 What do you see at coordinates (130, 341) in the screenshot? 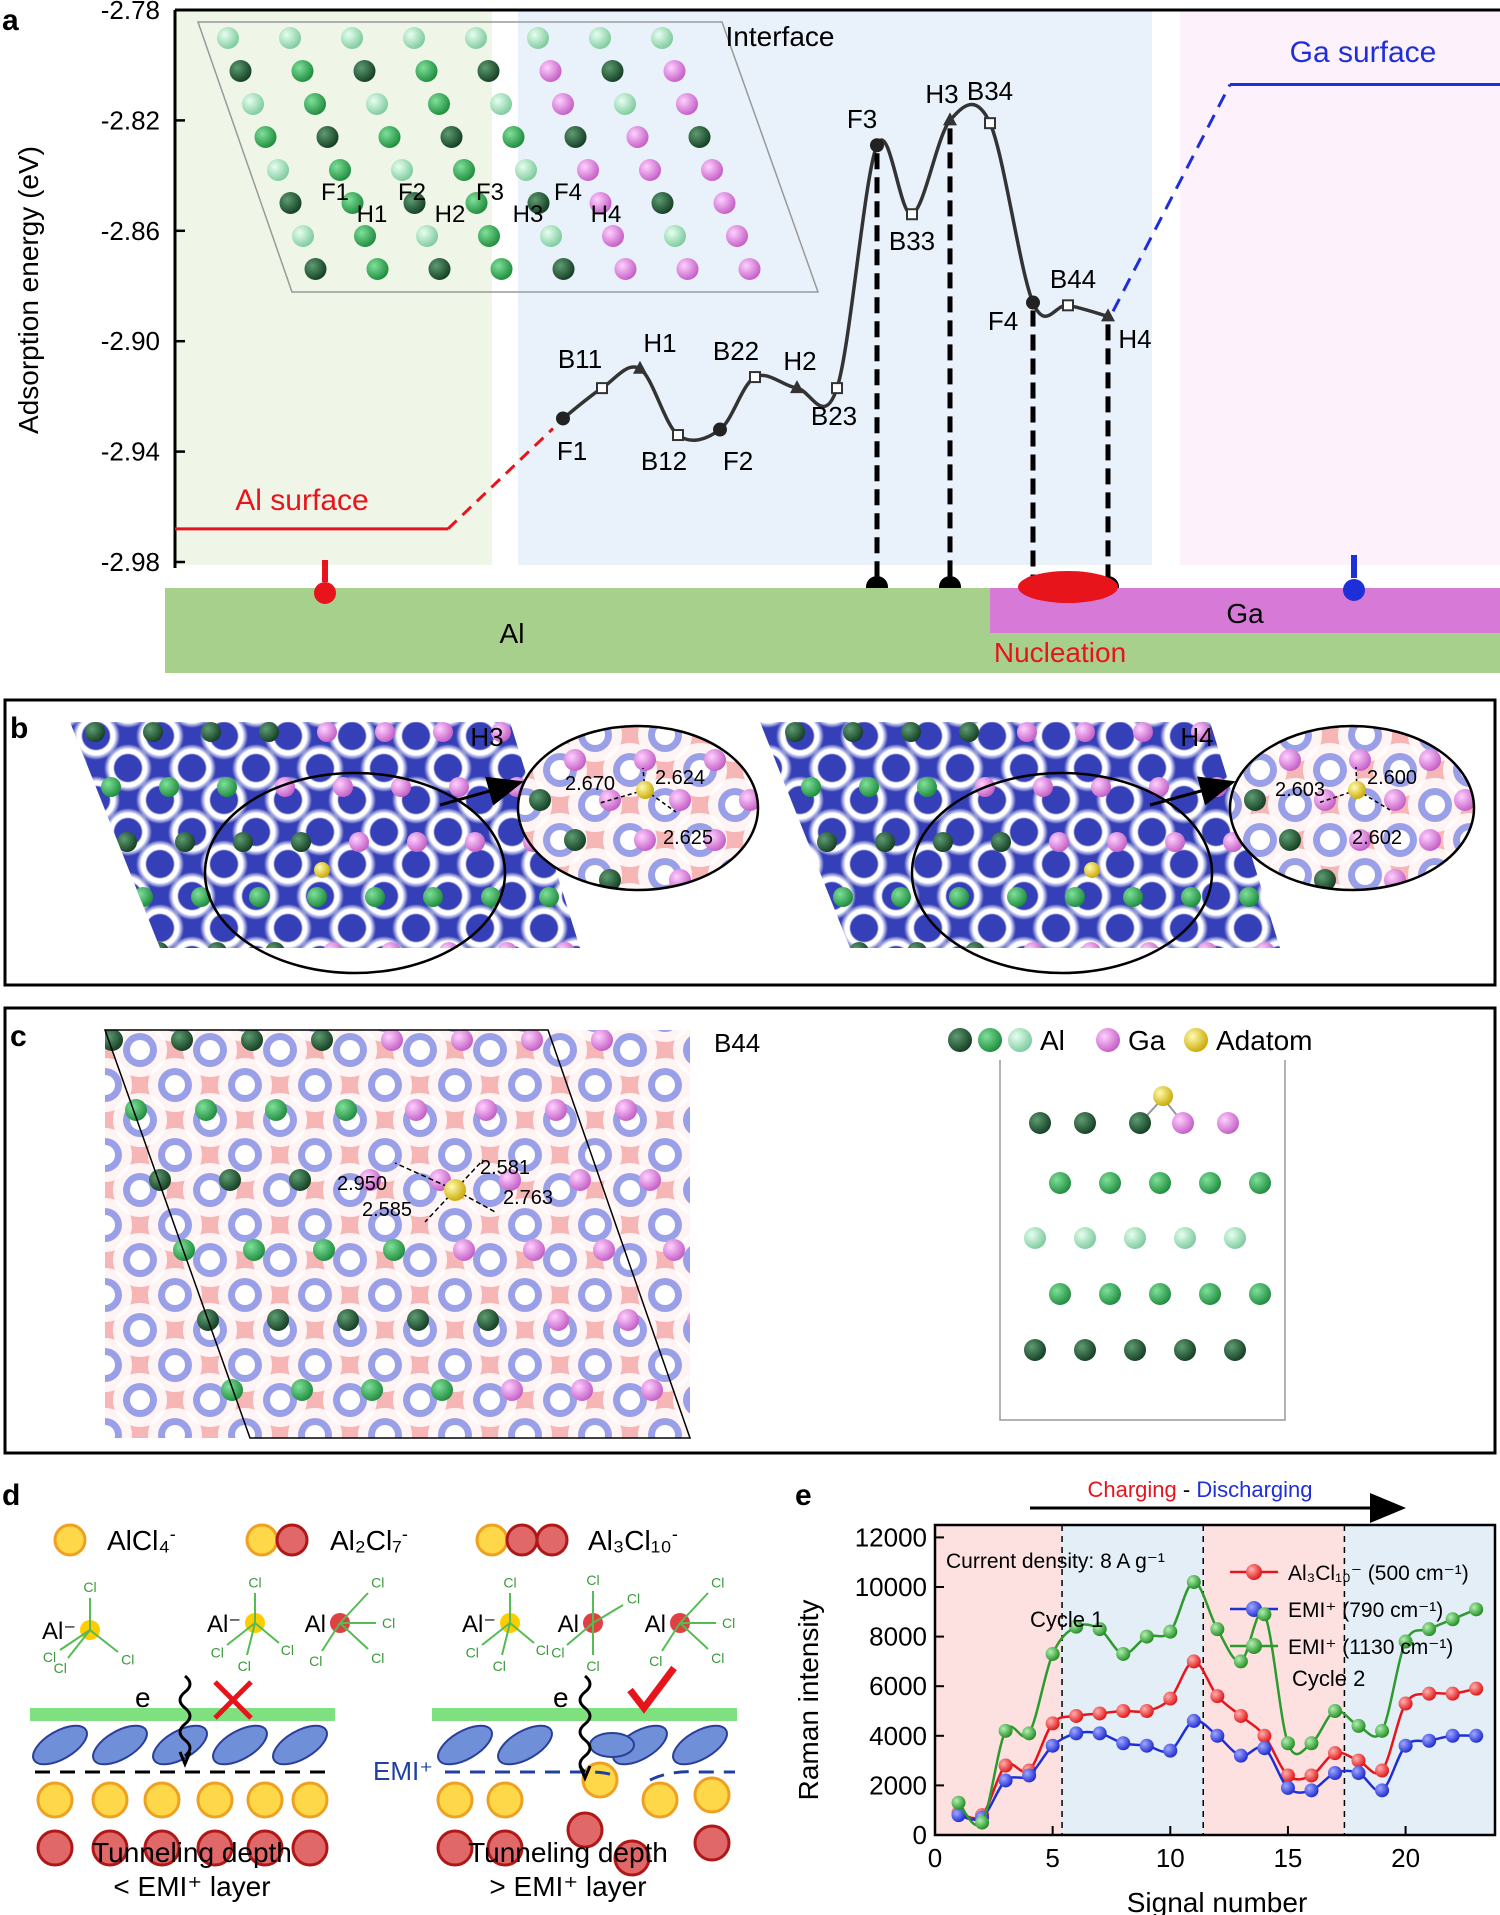
I see `y-tick-label: -2.90` at bounding box center [130, 341].